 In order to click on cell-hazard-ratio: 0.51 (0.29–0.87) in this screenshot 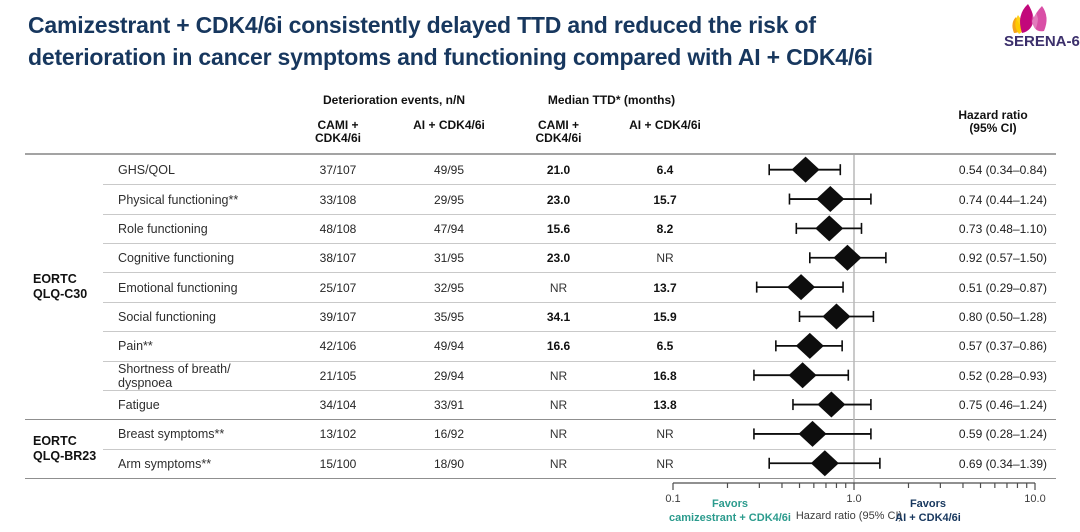, I will do `click(993, 286)`.